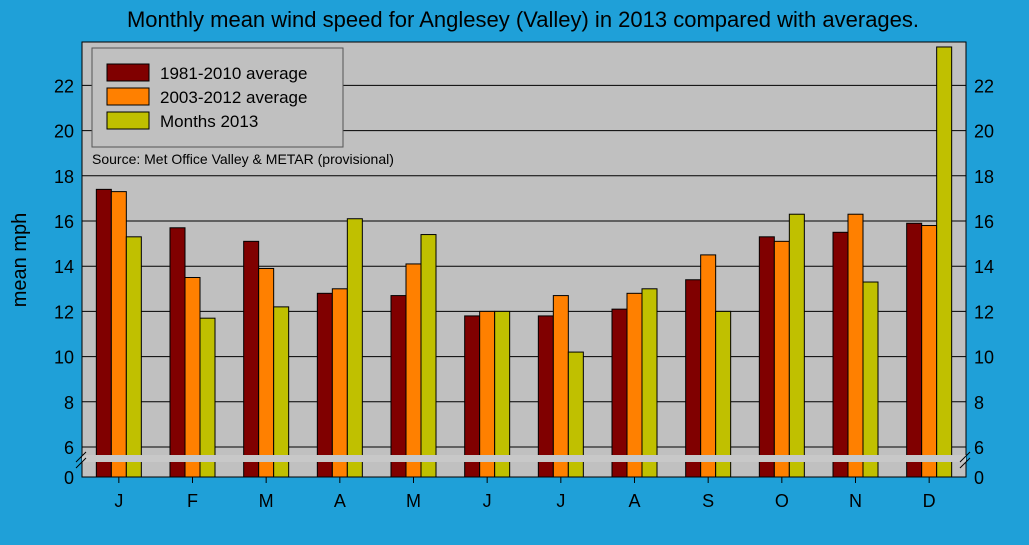 This screenshot has height=545, width=1029. What do you see at coordinates (708, 501) in the screenshot?
I see `x-tick-label: S` at bounding box center [708, 501].